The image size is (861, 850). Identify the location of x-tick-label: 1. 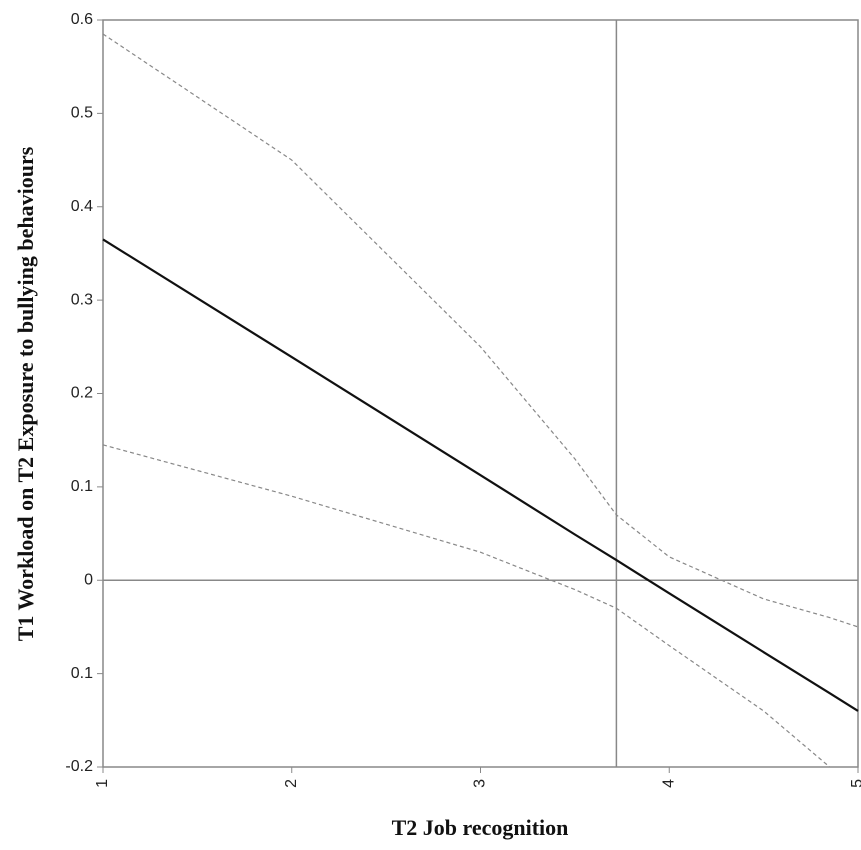
(102, 783).